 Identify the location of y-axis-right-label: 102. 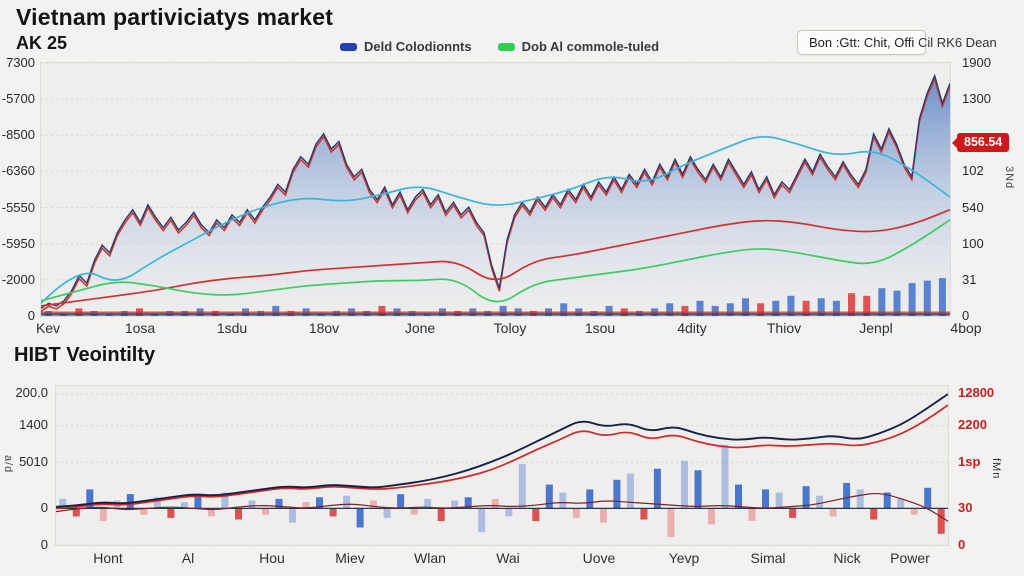
(973, 171).